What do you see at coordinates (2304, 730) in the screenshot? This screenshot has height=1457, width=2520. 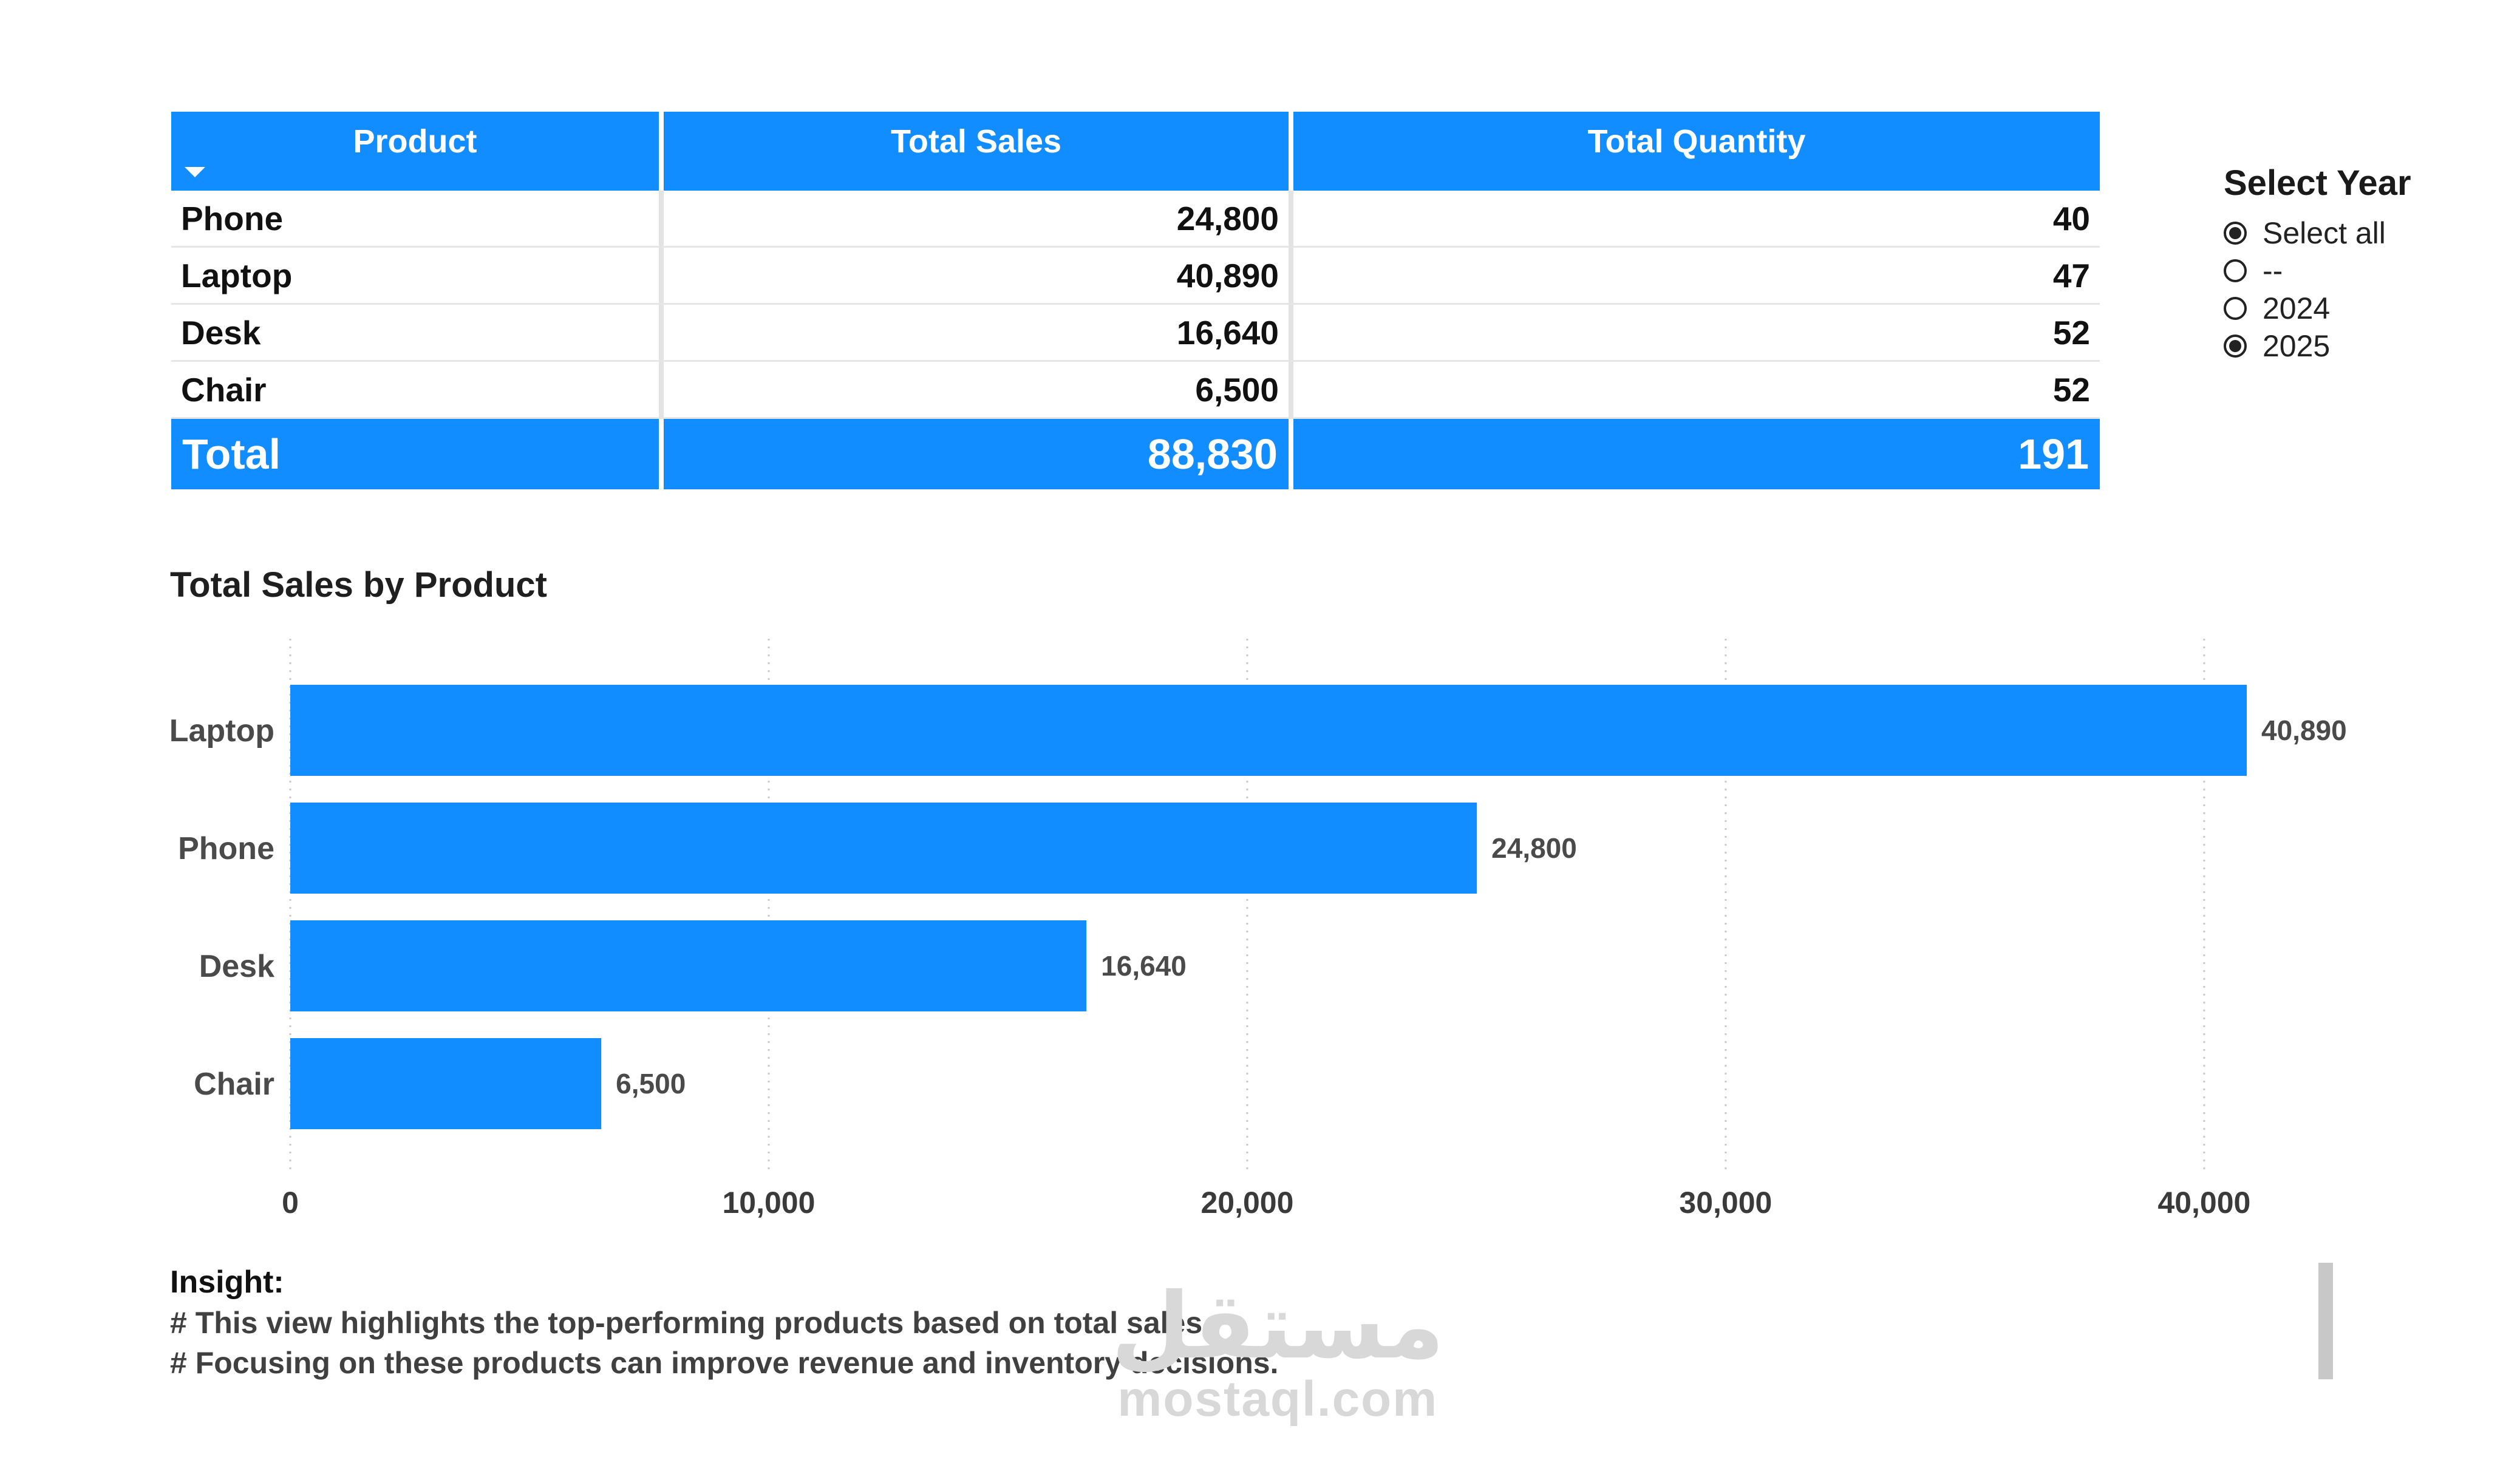 I see `data-label: 40,890` at bounding box center [2304, 730].